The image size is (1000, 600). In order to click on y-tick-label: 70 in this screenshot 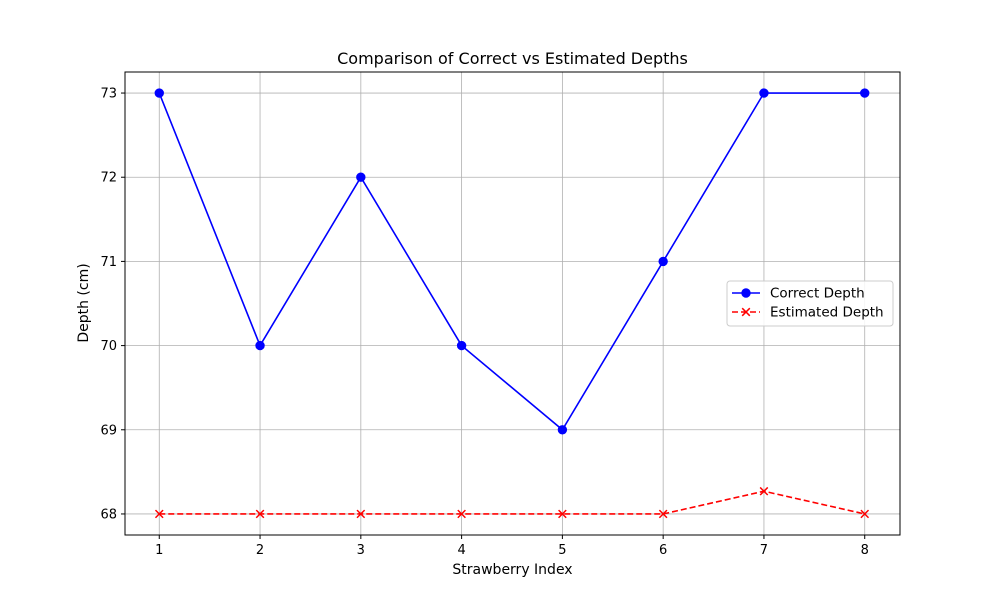, I will do `click(108, 346)`.